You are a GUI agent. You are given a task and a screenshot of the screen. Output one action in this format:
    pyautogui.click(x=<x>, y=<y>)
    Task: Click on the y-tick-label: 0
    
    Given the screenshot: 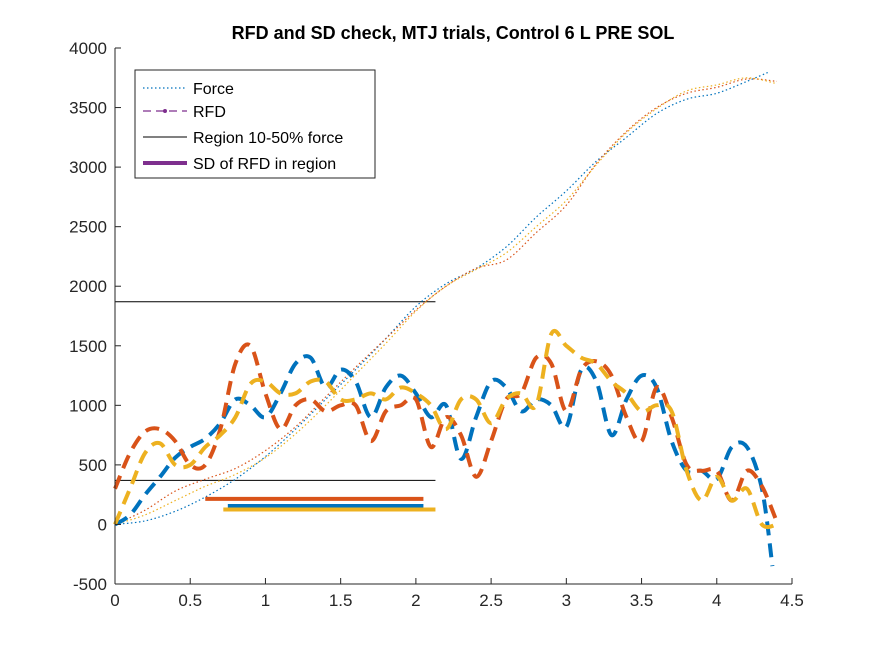 What is the action you would take?
    pyautogui.click(x=102, y=524)
    